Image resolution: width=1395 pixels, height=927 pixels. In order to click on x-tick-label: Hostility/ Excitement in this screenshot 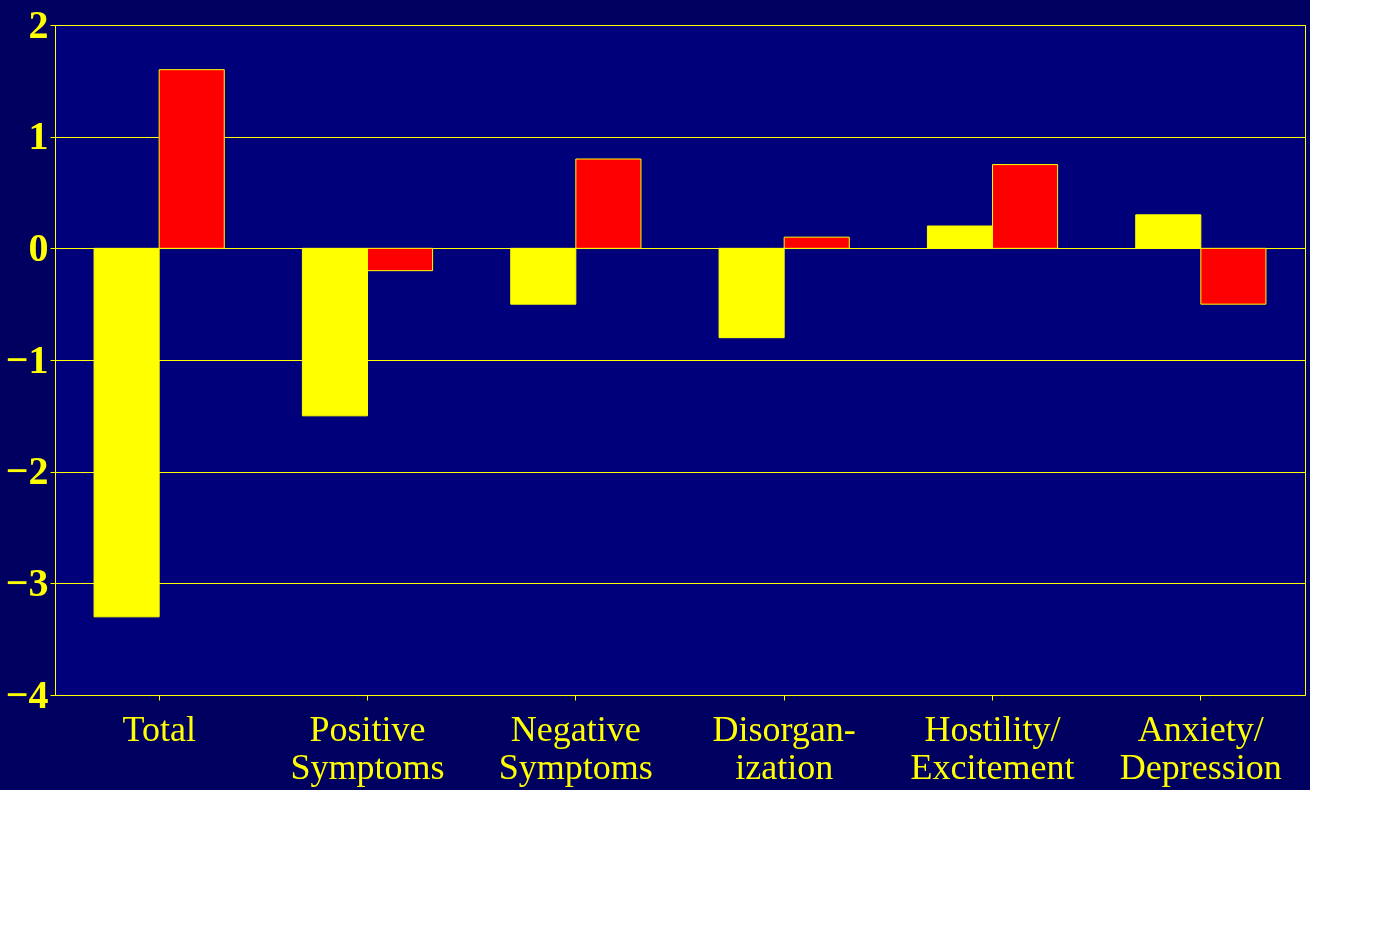, I will do `click(992, 747)`.